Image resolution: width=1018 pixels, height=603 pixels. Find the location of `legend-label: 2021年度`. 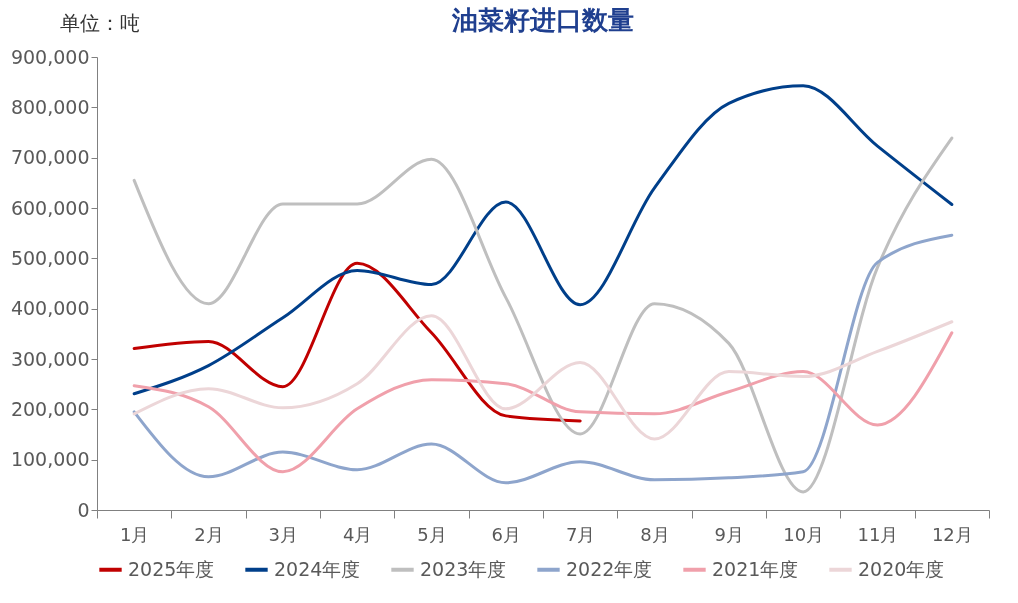

legend-label: 2021年度 is located at coordinates (755, 568).